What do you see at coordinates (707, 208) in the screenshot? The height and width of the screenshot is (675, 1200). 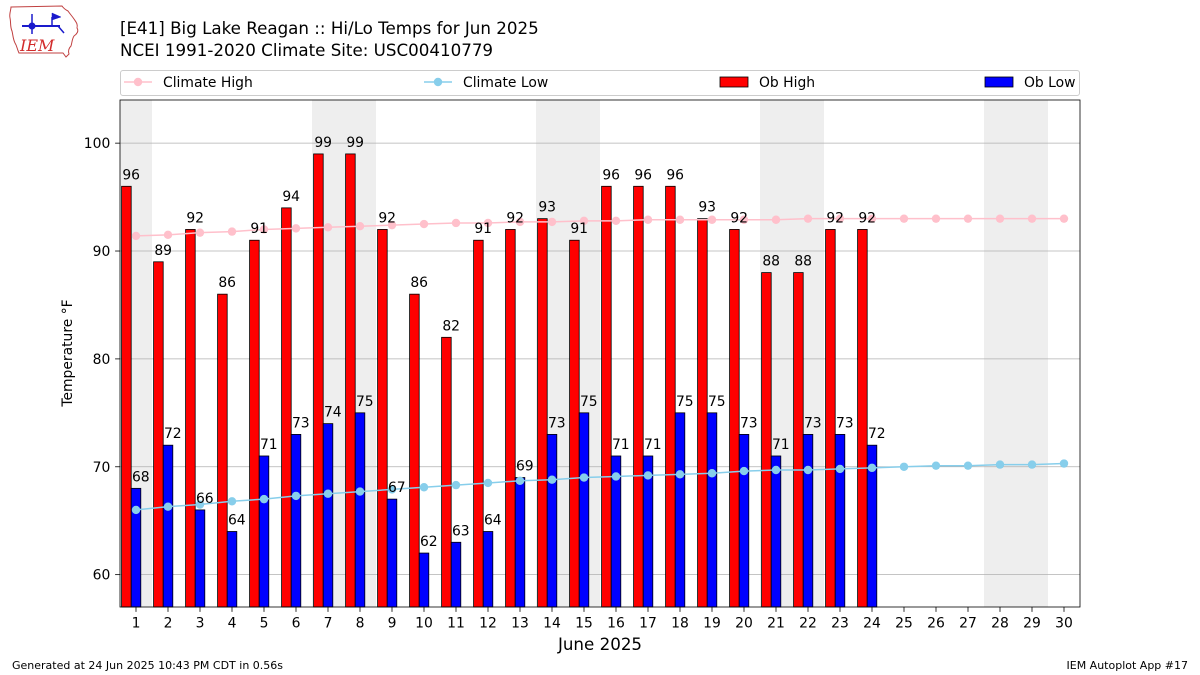 I see `ob-high-value-label: 93` at bounding box center [707, 208].